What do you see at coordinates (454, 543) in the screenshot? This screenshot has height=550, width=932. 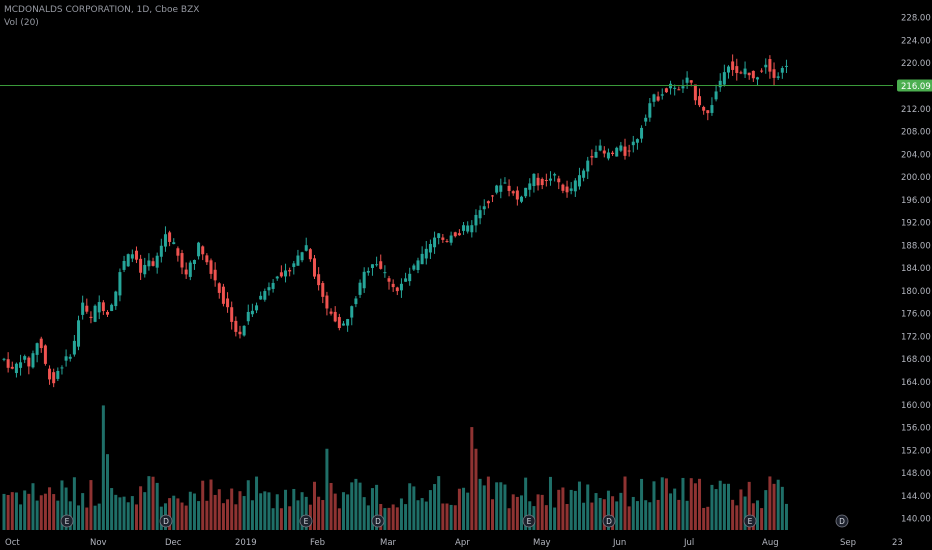 I see `time-axis: Oct Nov Dec 2019 Feb Mar Apr May Jun Jul Aug Sep 23` at bounding box center [454, 543].